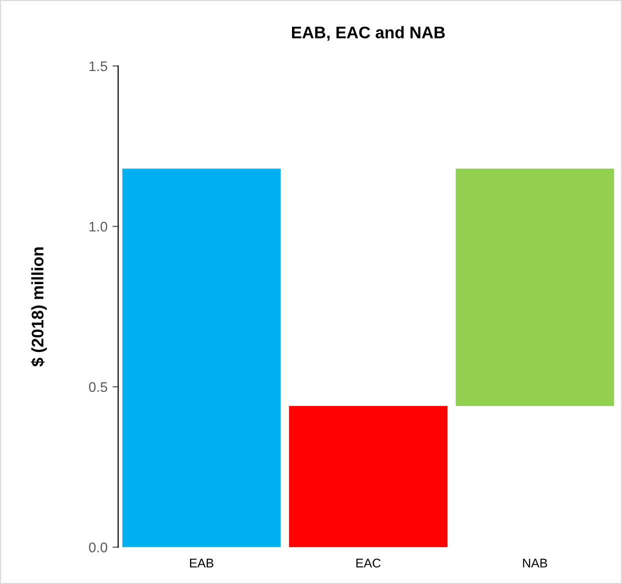 The image size is (622, 584). What do you see at coordinates (99, 227) in the screenshot?
I see `y-tick-label: 1.0` at bounding box center [99, 227].